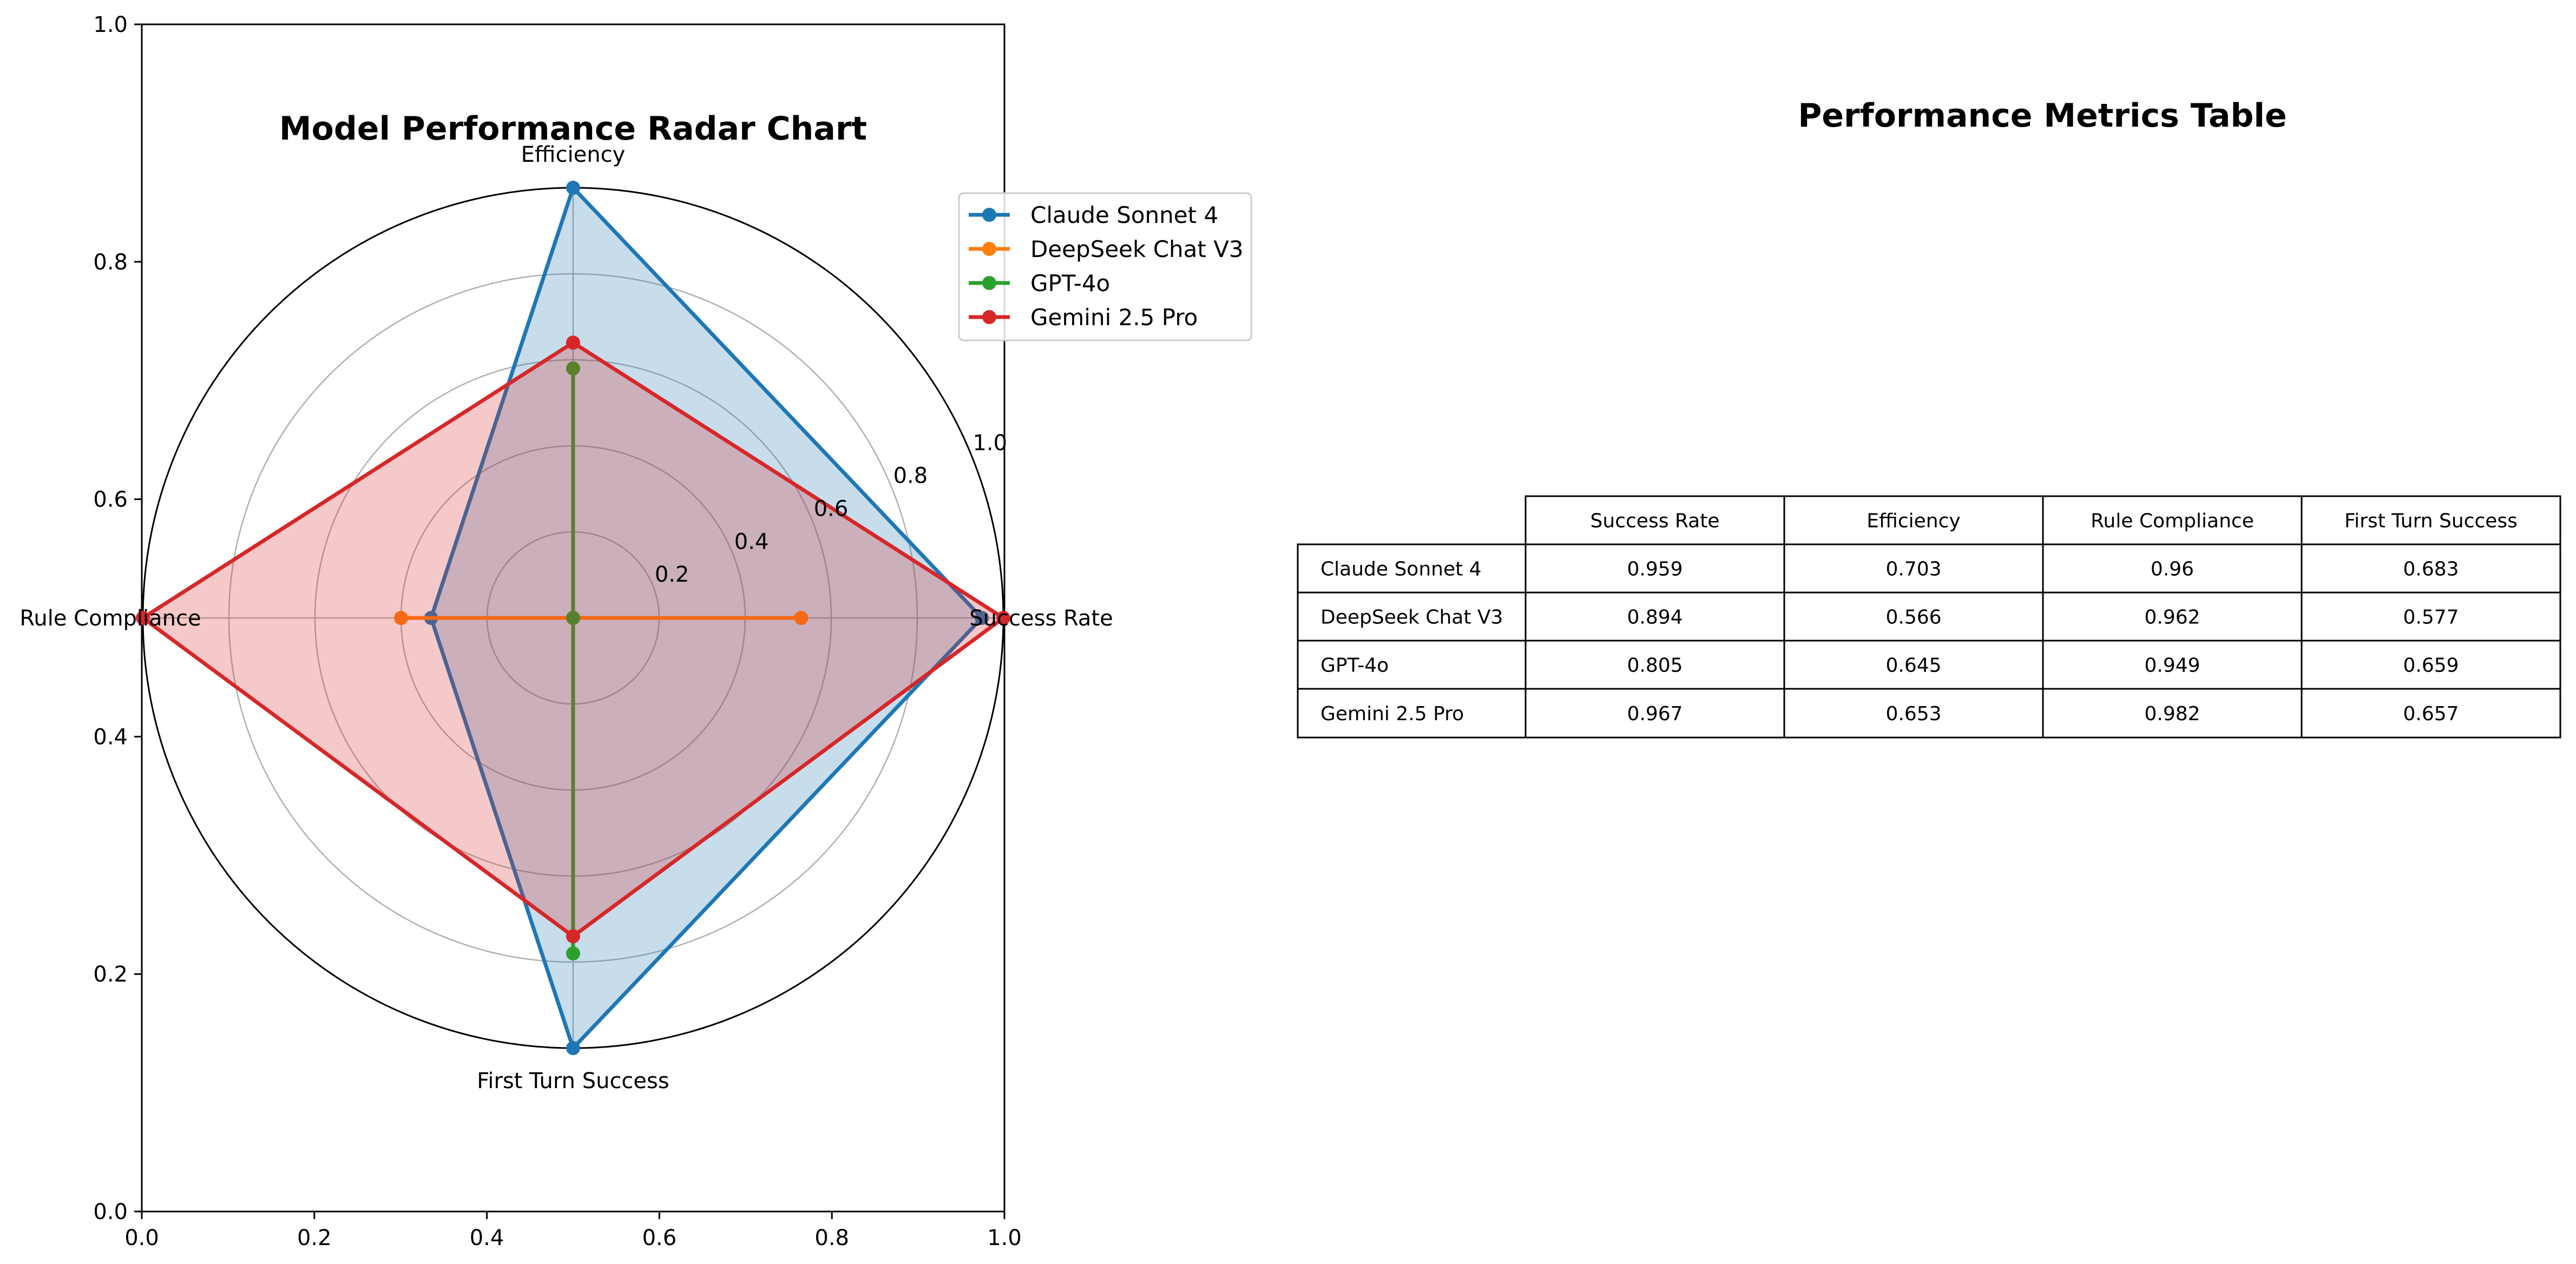 The width and height of the screenshot is (2576, 1264). I want to click on table-cell-value: 0.683, so click(2431, 570).